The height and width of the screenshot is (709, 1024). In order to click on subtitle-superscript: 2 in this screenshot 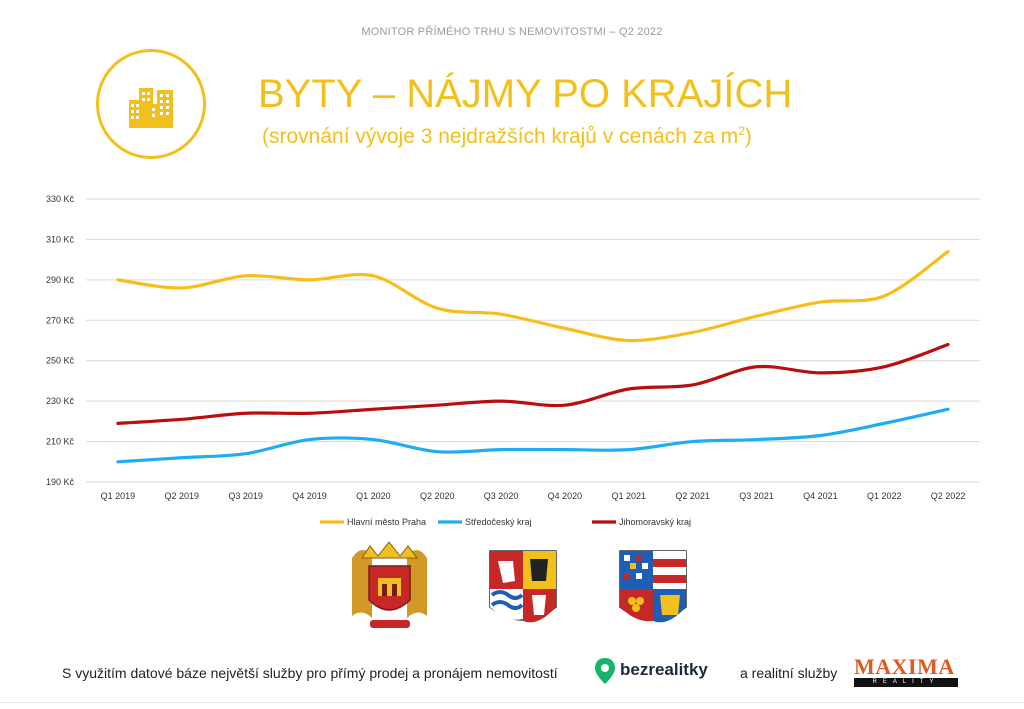, I will do `click(741, 131)`.